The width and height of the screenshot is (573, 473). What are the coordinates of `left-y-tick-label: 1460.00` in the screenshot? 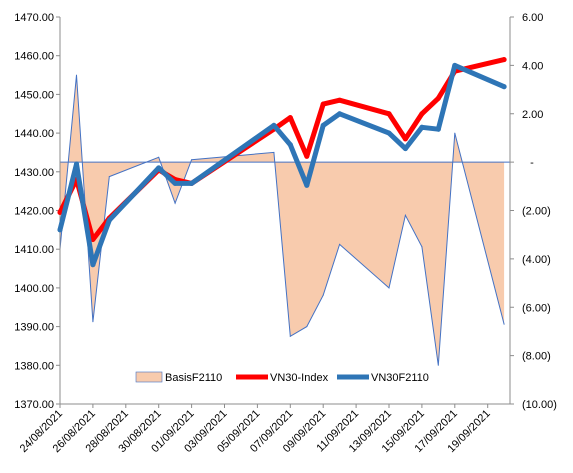 It's located at (34, 57).